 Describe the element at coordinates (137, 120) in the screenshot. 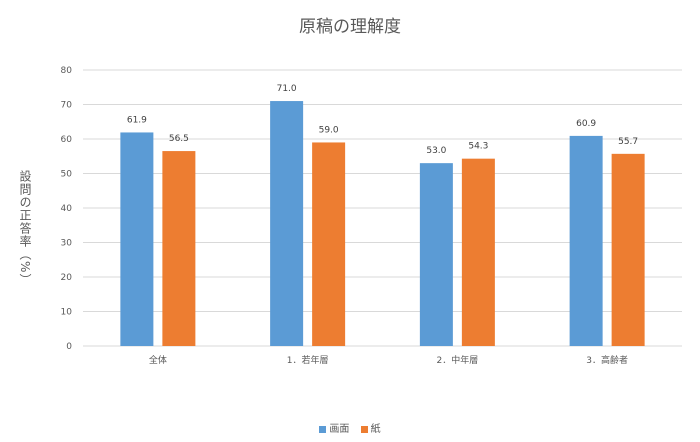

I see `data-label: 61.9` at that location.